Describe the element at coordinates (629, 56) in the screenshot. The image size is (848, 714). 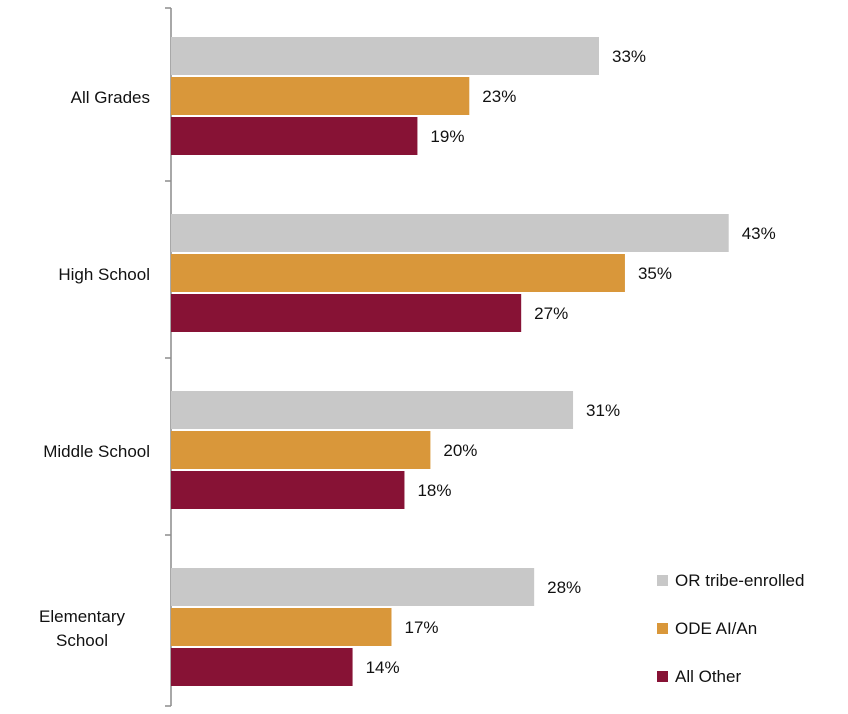
I see `data-label: 33%` at that location.